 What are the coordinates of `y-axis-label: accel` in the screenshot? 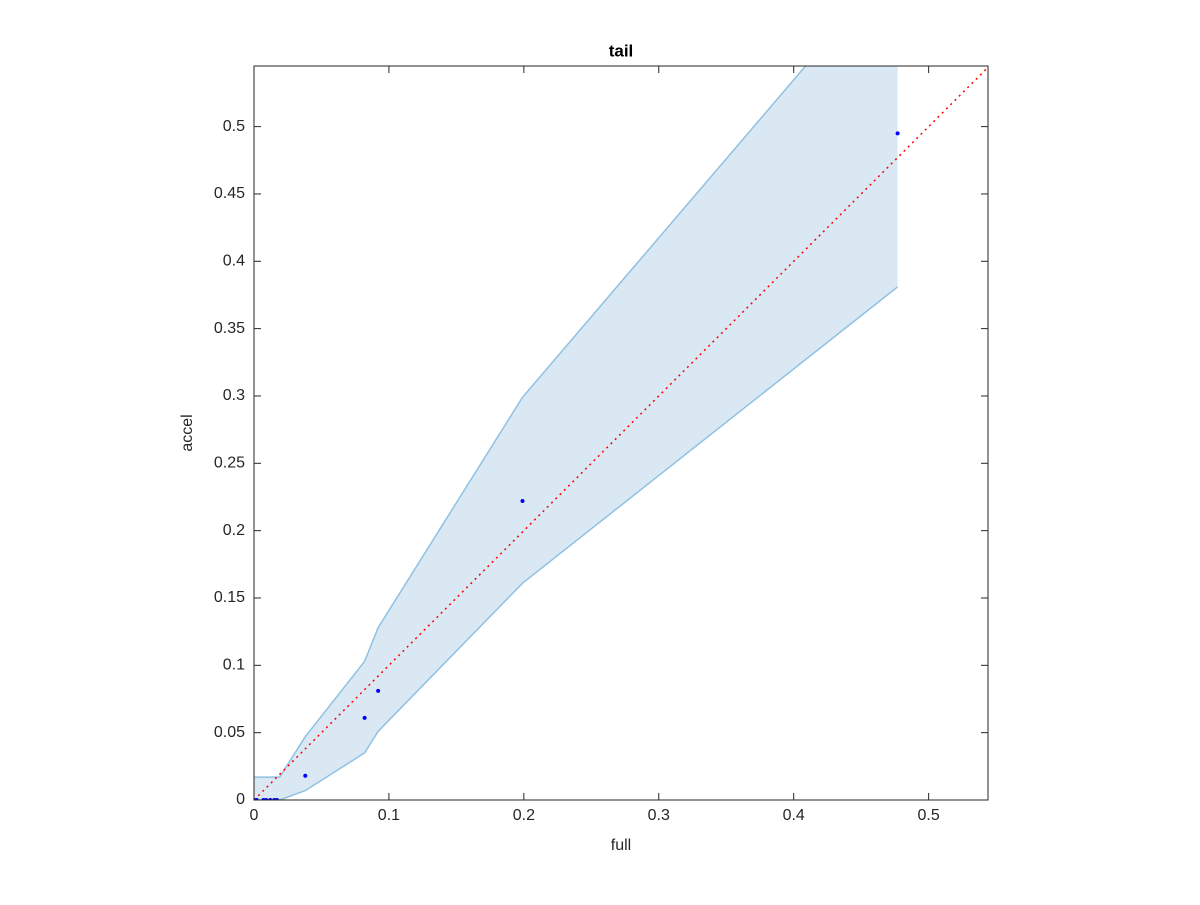 It's located at (187, 432).